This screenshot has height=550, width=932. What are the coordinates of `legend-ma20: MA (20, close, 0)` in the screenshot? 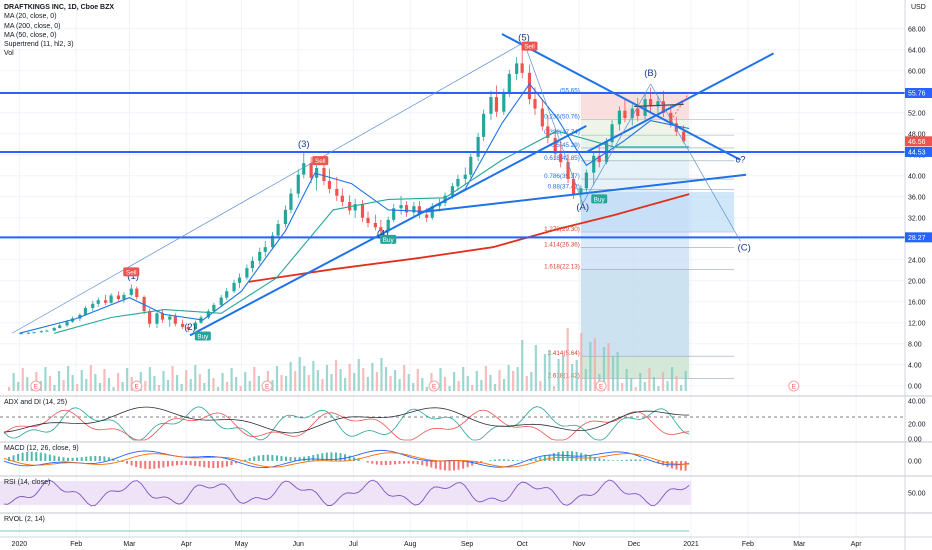 It's located at (30, 17).